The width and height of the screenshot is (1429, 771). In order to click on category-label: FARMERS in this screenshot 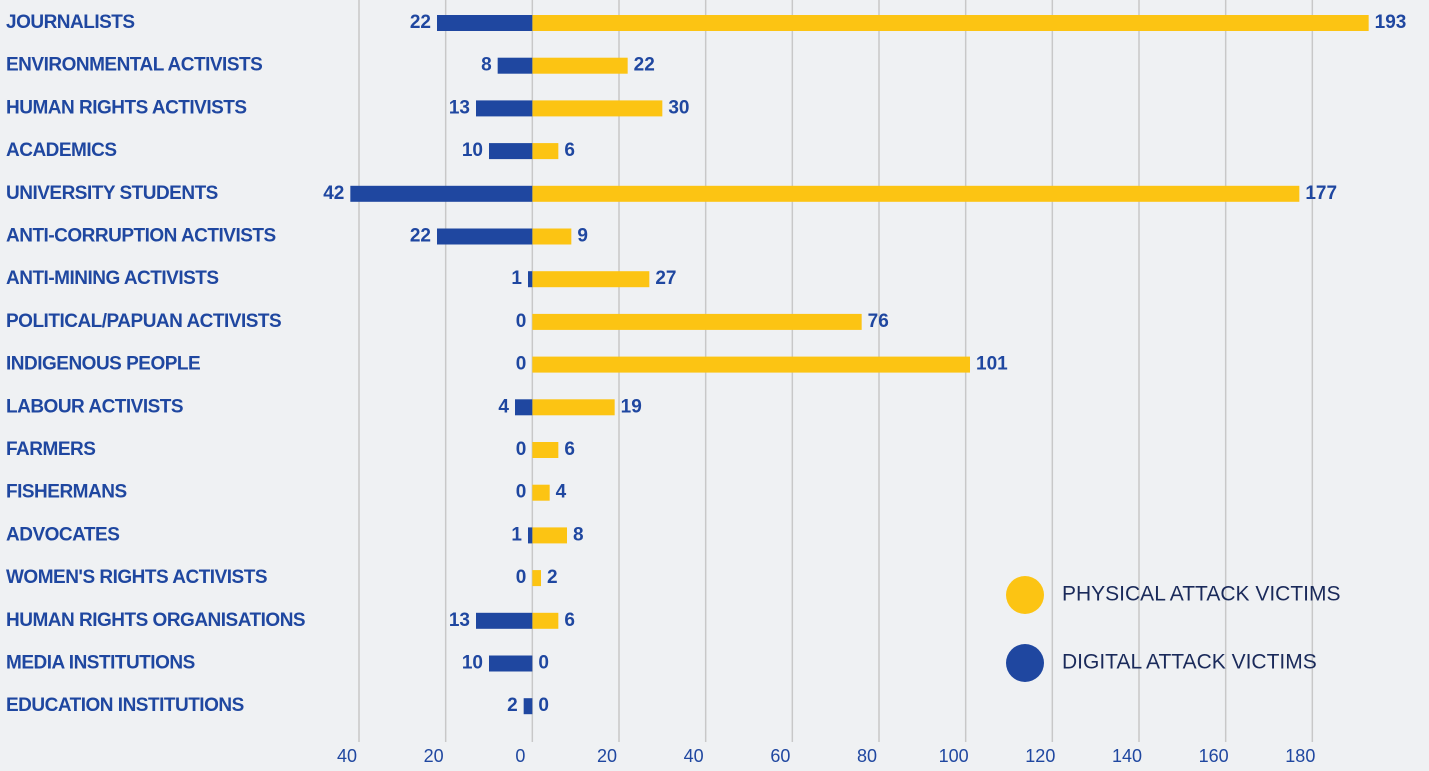, I will do `click(50, 449)`.